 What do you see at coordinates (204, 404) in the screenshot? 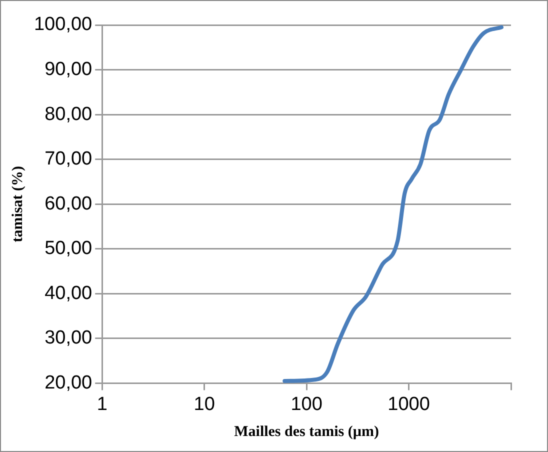
I see `x-tick-label: 10` at bounding box center [204, 404].